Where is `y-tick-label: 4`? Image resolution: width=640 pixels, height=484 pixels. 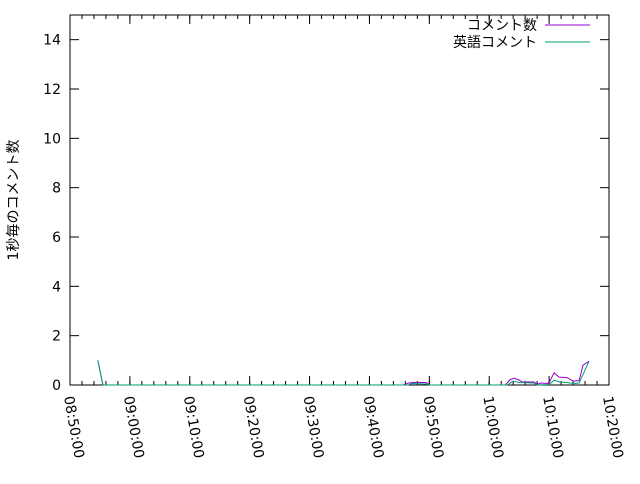 y-tick-label: 4 is located at coordinates (56, 287).